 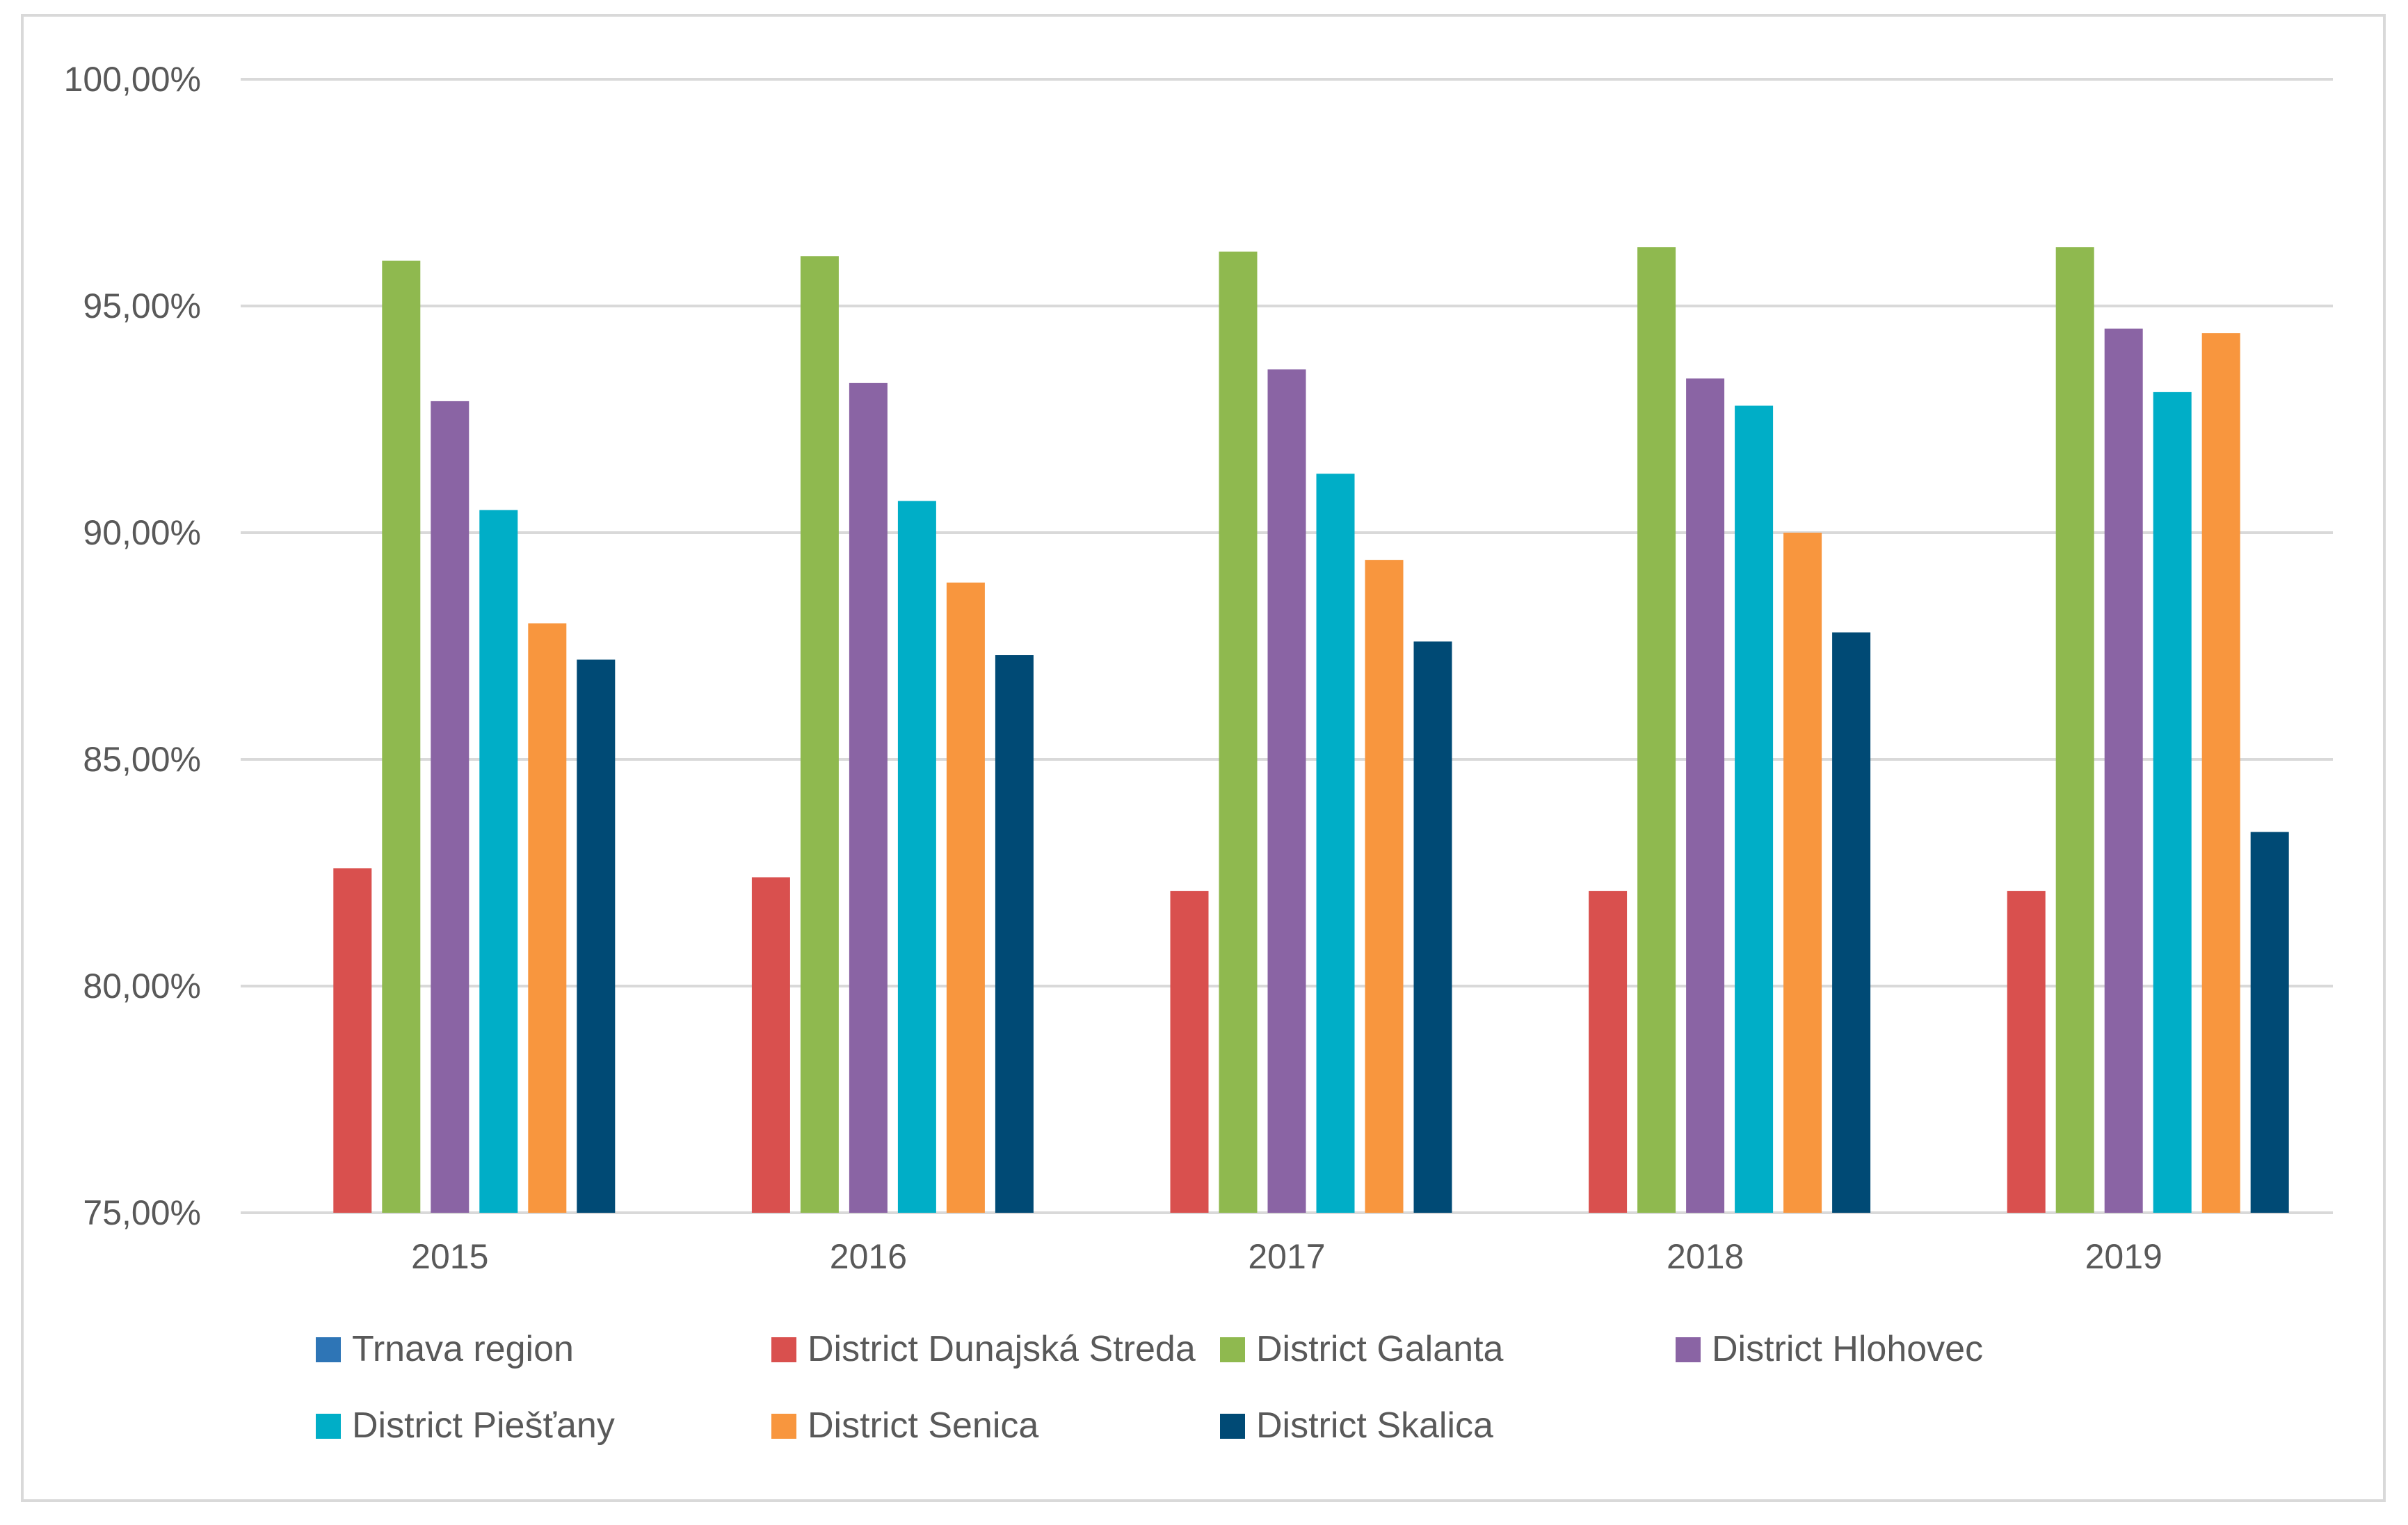 What do you see at coordinates (547, 918) in the screenshot?
I see `bar-district-senica-2015` at bounding box center [547, 918].